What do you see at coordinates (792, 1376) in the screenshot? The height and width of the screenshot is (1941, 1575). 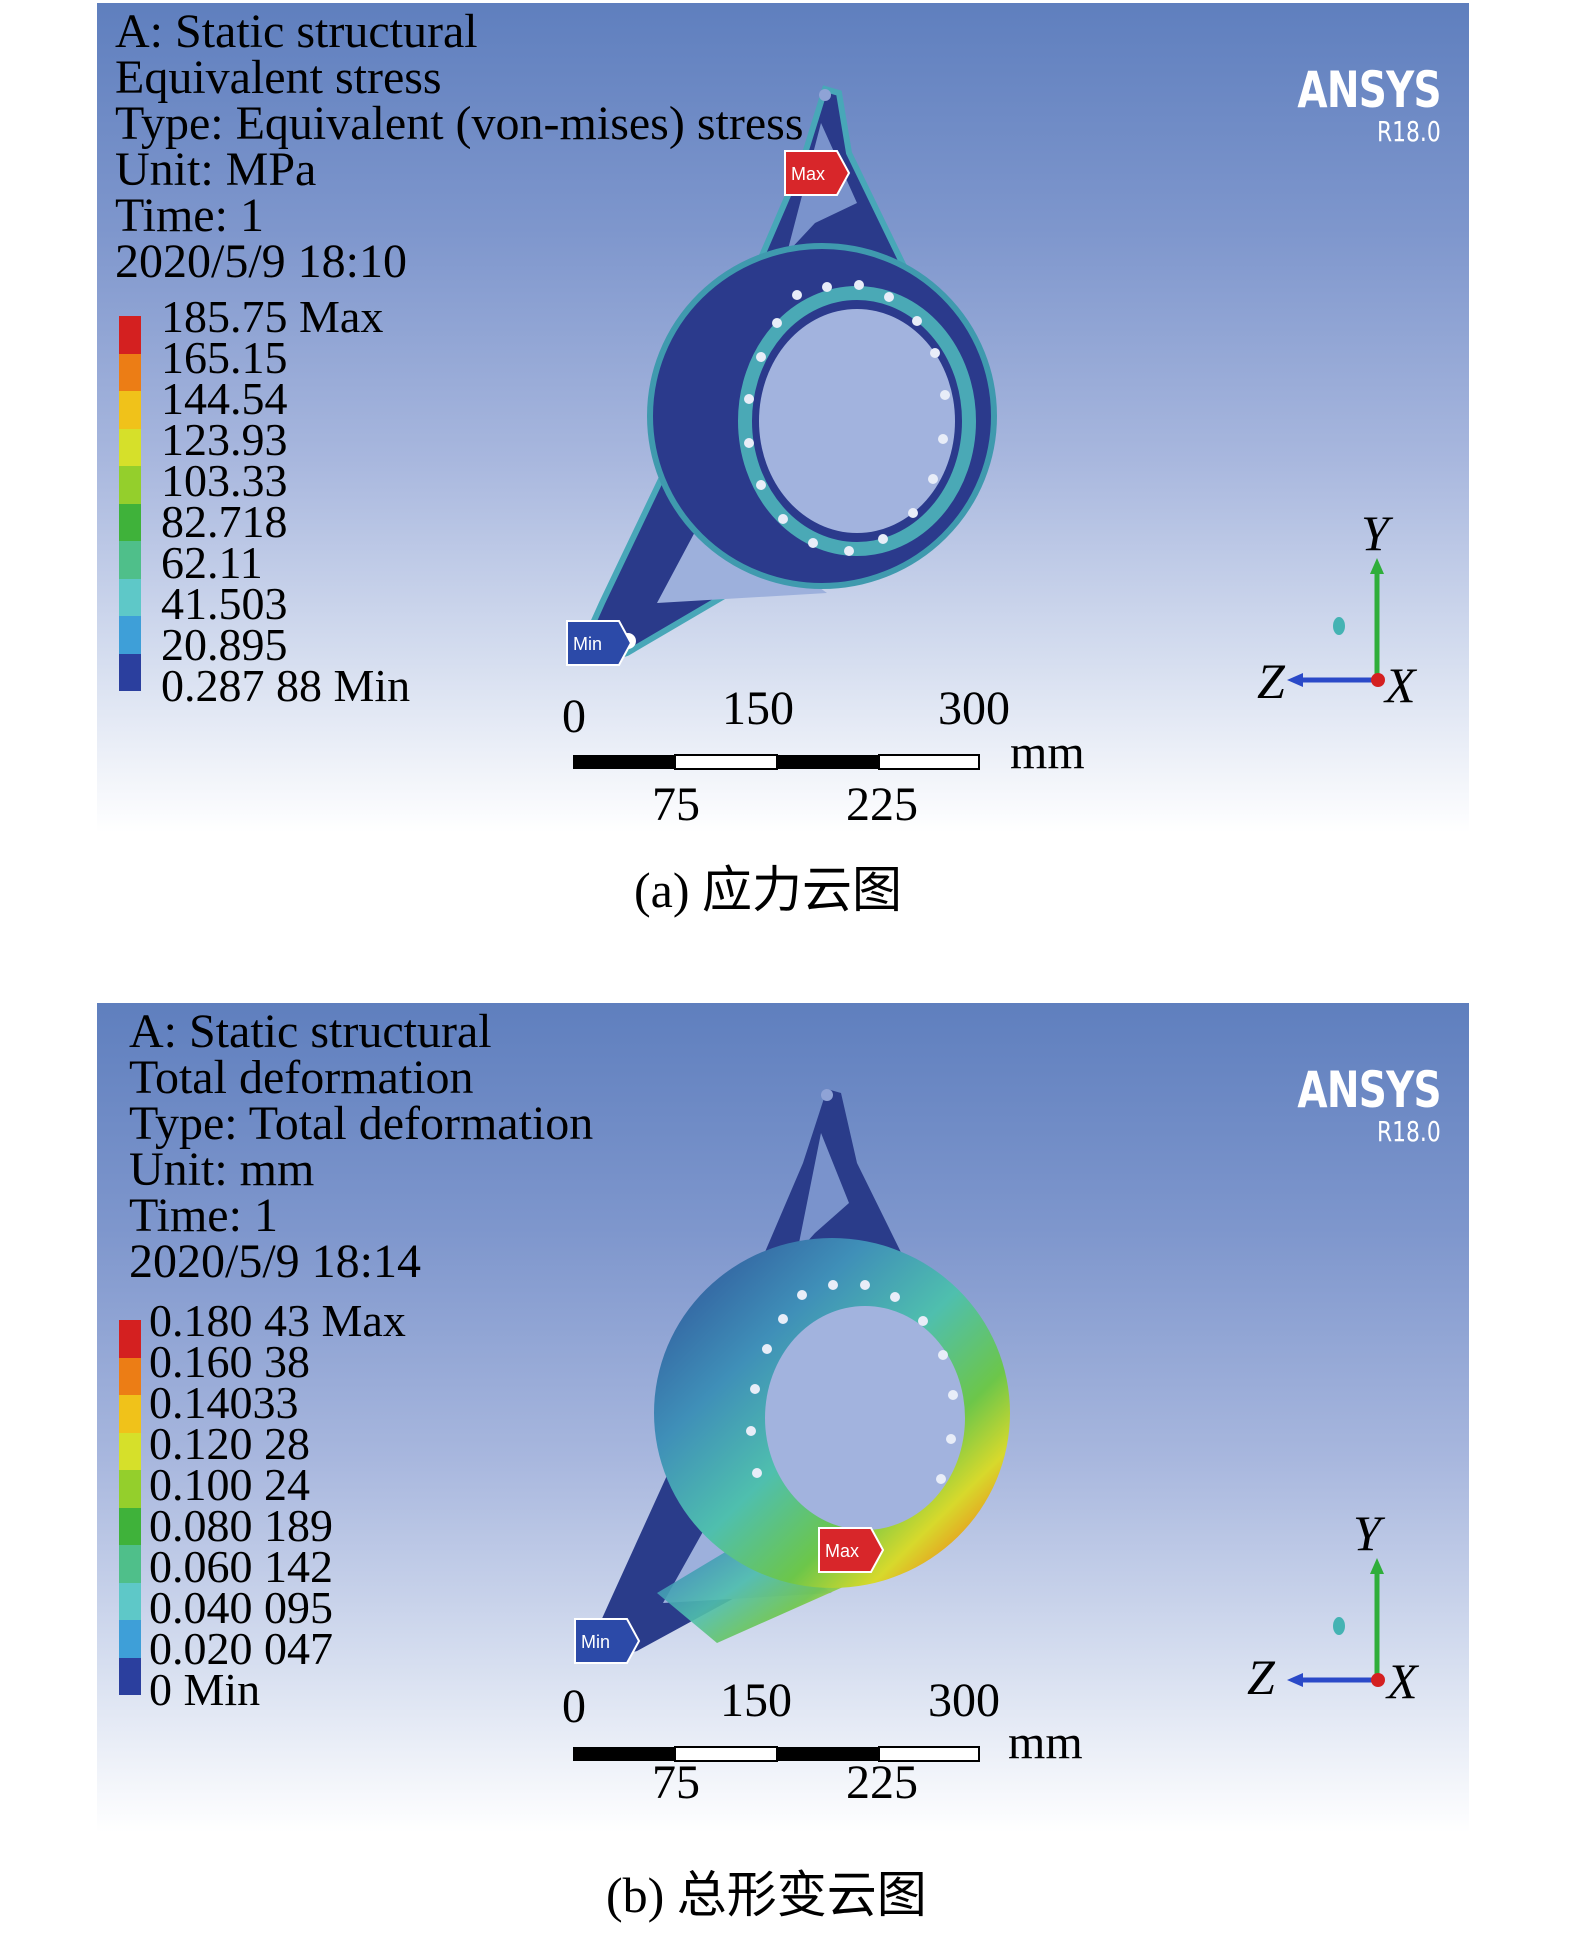 I see `deformation-model: Max Min` at bounding box center [792, 1376].